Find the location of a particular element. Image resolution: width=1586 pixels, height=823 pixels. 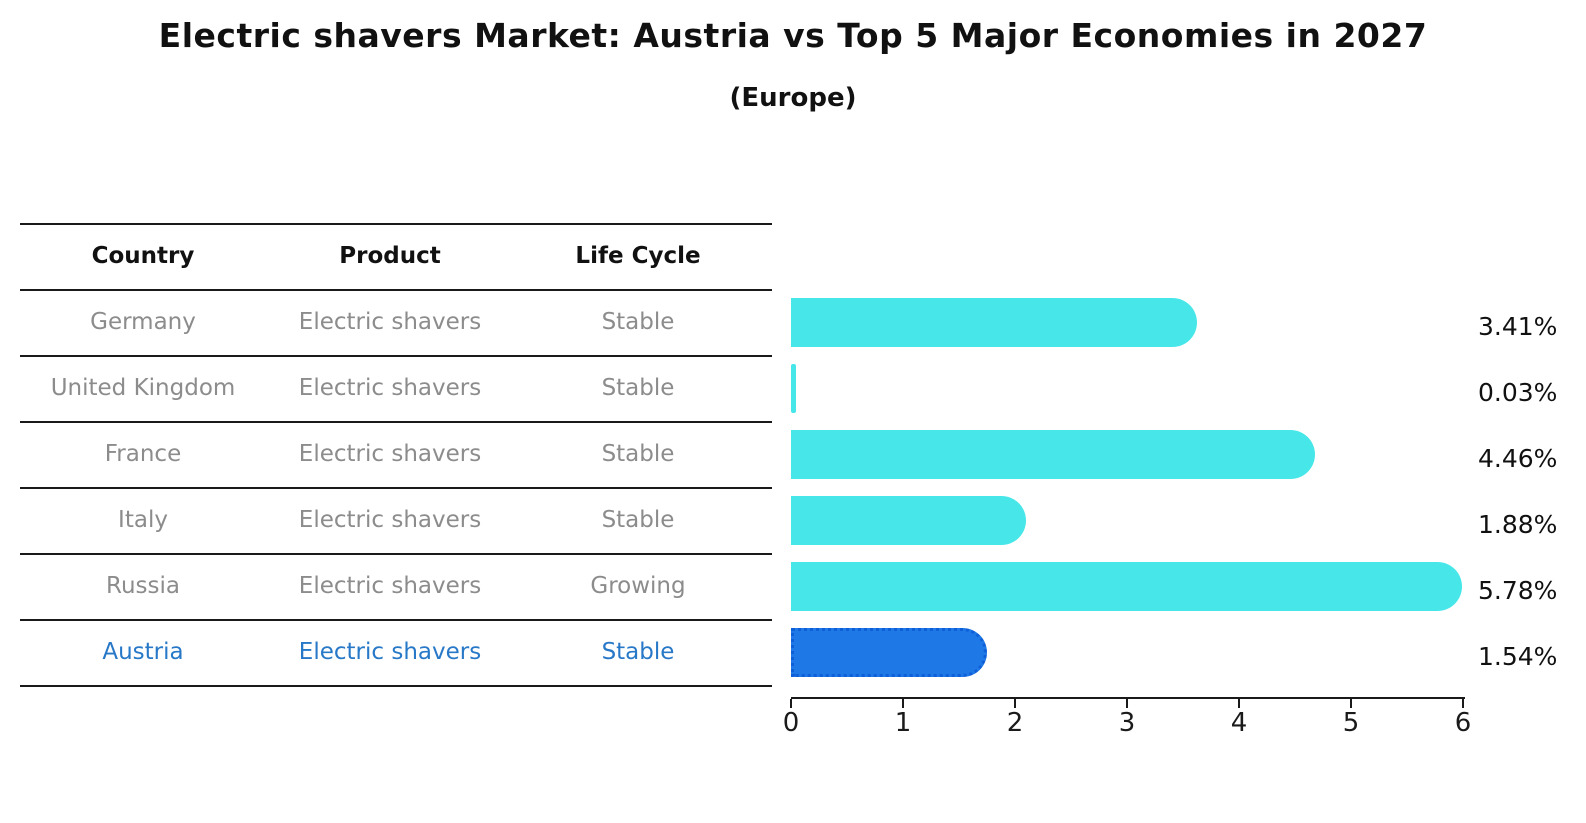

table-row-austria: Austria Electric shavers Stable is located at coordinates (391, 652).